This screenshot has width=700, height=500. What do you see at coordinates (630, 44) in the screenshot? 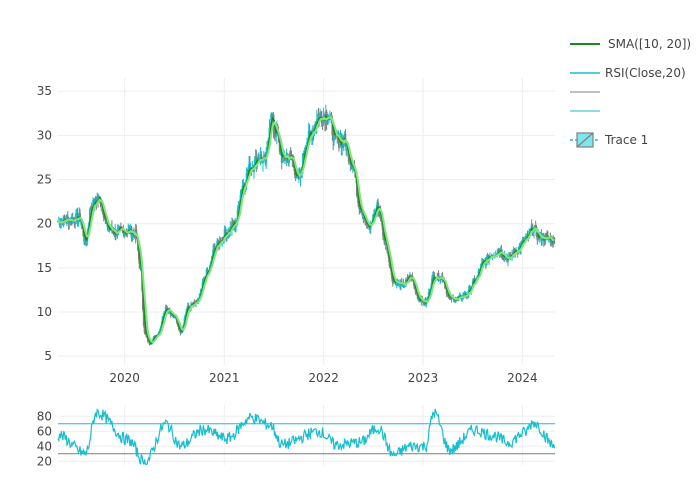
I see `legend-item-sma: SMA([10, 20])` at bounding box center [630, 44].